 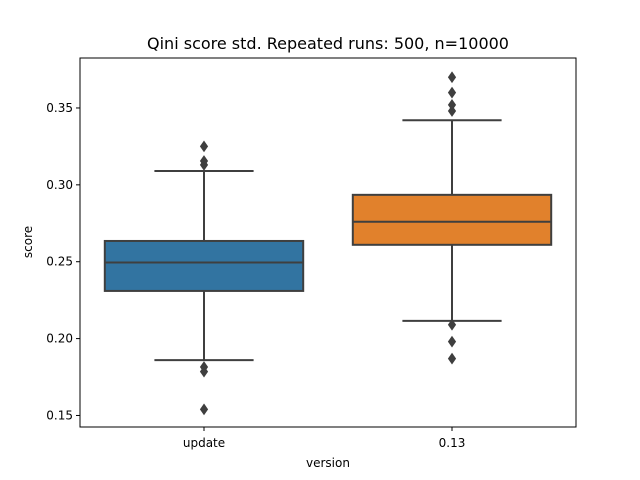 What do you see at coordinates (59, 108) in the screenshot?
I see `y-tick-label: 0.35` at bounding box center [59, 108].